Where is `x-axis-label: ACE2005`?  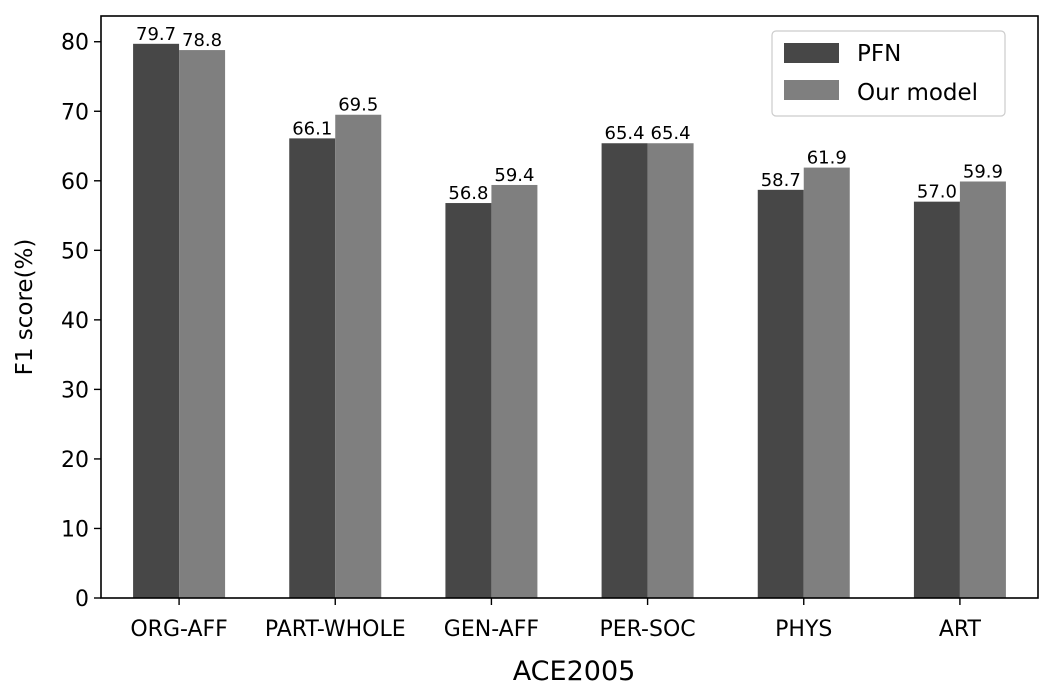 x-axis-label: ACE2005 is located at coordinates (574, 671).